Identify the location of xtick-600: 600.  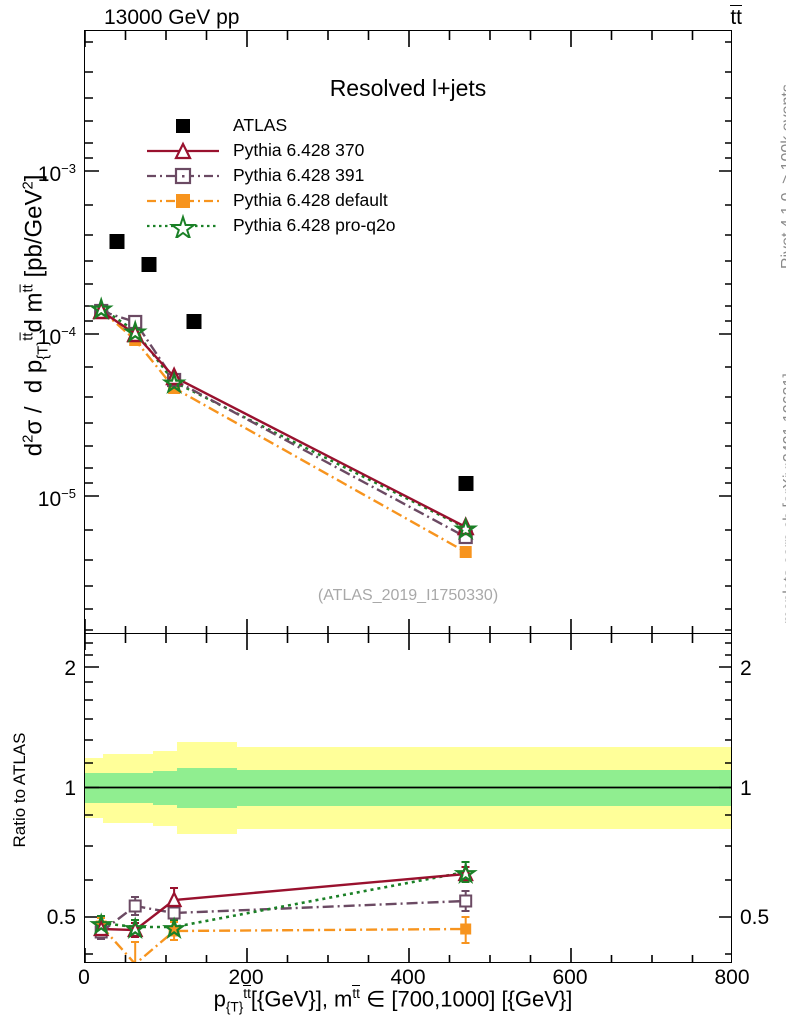
(570, 977).